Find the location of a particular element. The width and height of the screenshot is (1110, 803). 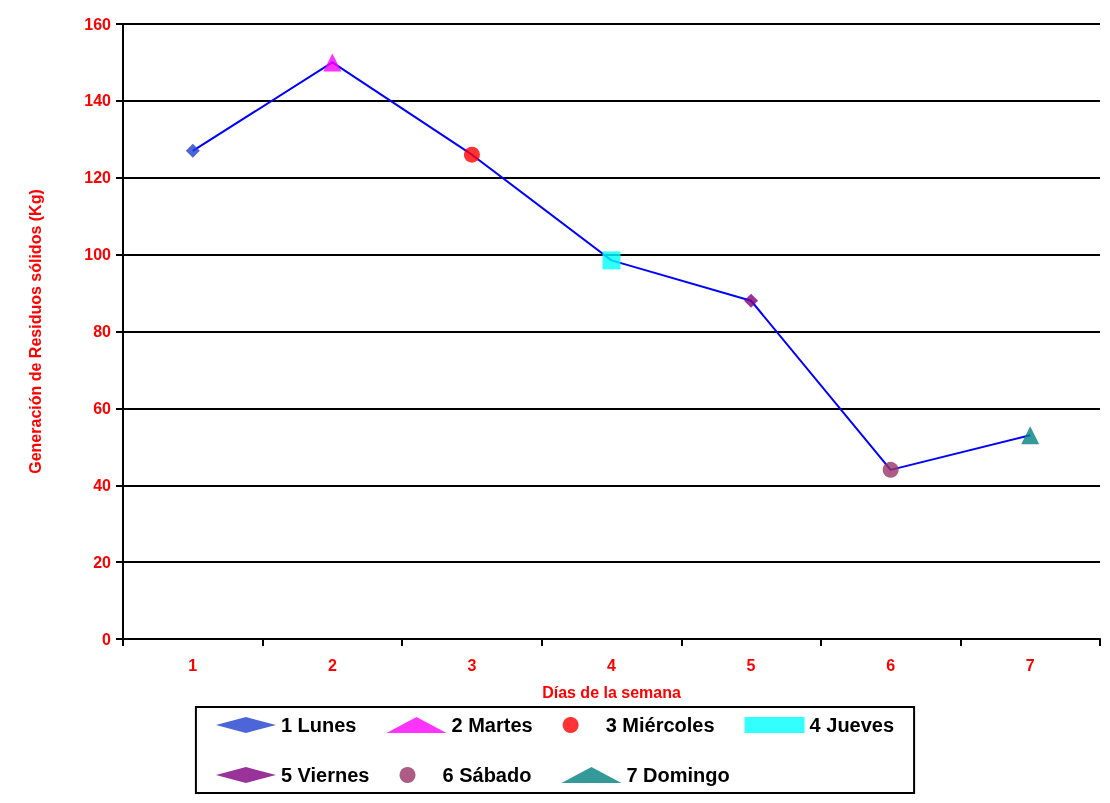

y-tick-label: 60 is located at coordinates (102, 408).